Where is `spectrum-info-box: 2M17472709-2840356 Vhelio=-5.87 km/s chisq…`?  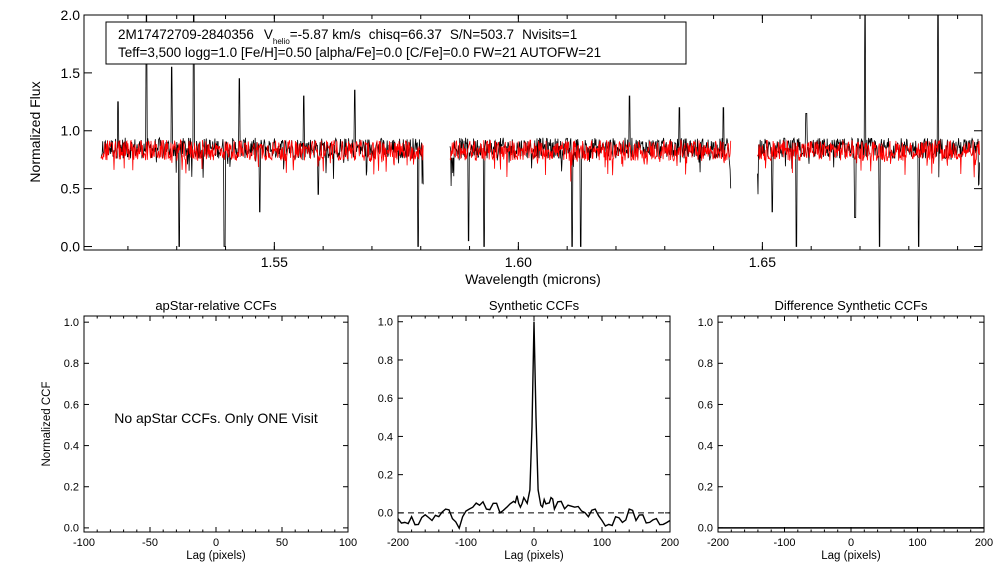
spectrum-info-box: 2M17472709-2840356 Vhelio=-5.87 km/s chisq… is located at coordinates (396, 43).